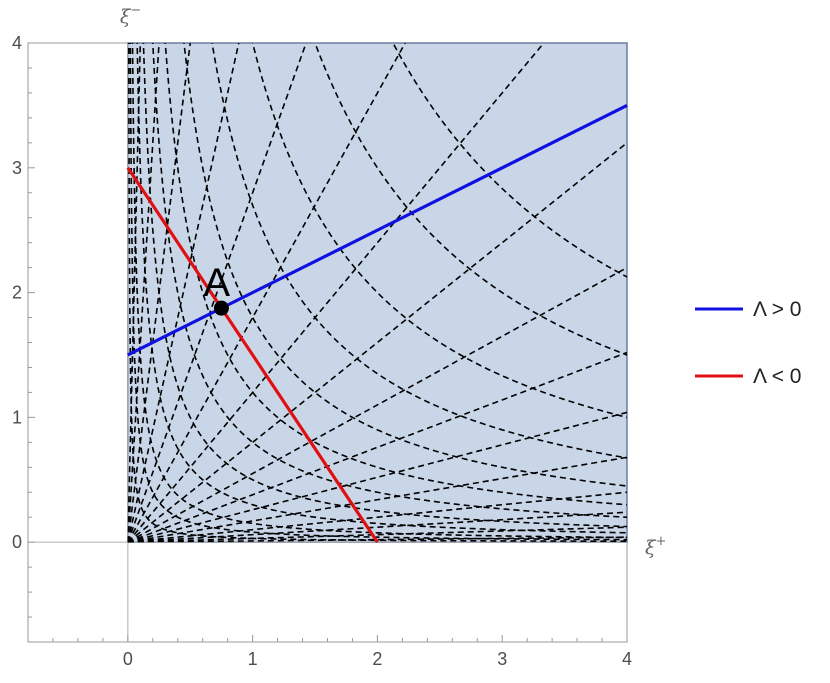  I want to click on x-tick-label: 4, so click(627, 659).